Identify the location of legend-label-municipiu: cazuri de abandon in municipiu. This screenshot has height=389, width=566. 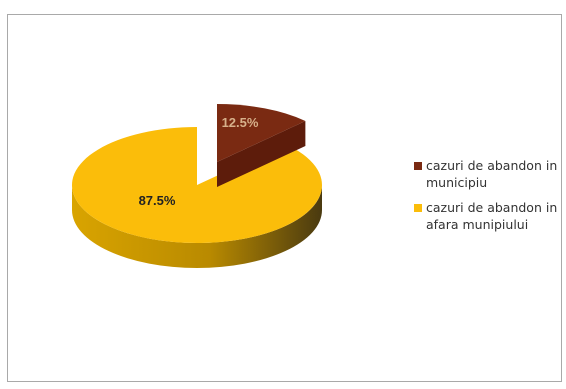
(492, 174).